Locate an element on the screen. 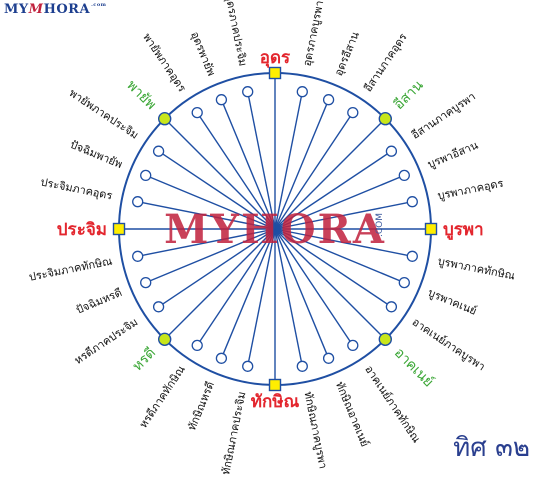 The width and height of the screenshot is (550, 482). site-logo-prefix: MY is located at coordinates (16, 9).